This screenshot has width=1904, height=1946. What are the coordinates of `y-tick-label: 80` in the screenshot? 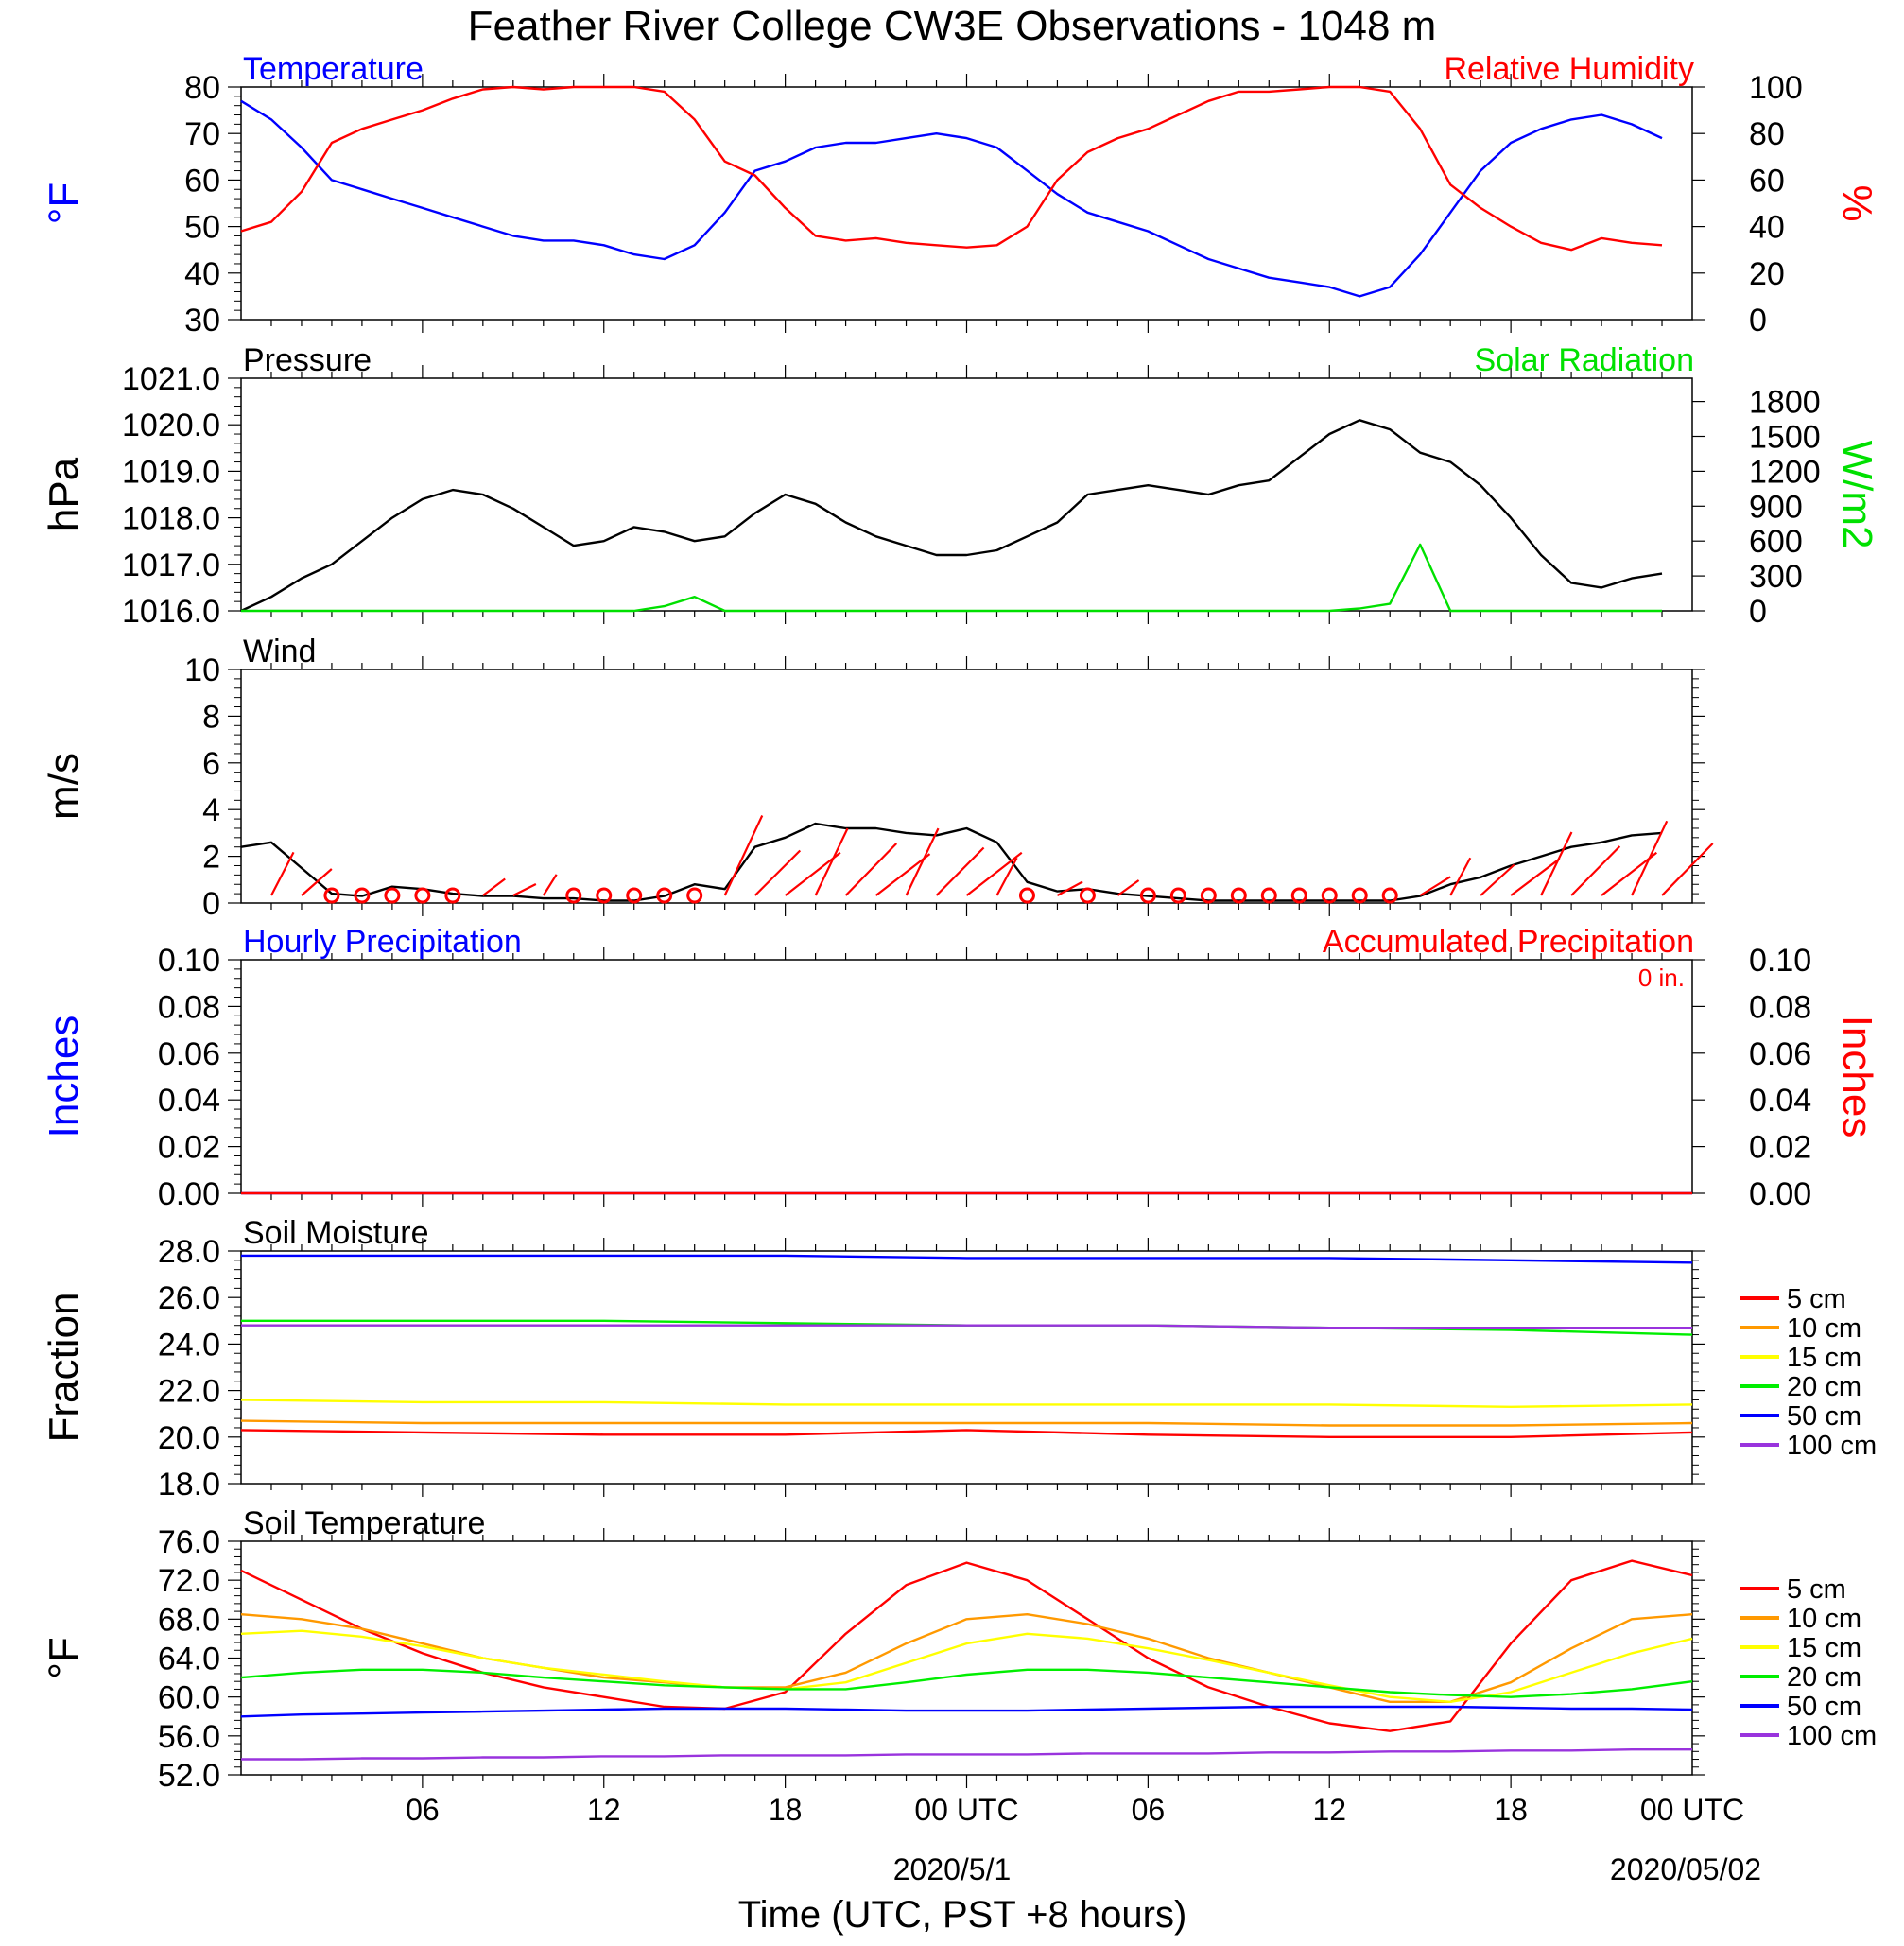 It's located at (202, 88).